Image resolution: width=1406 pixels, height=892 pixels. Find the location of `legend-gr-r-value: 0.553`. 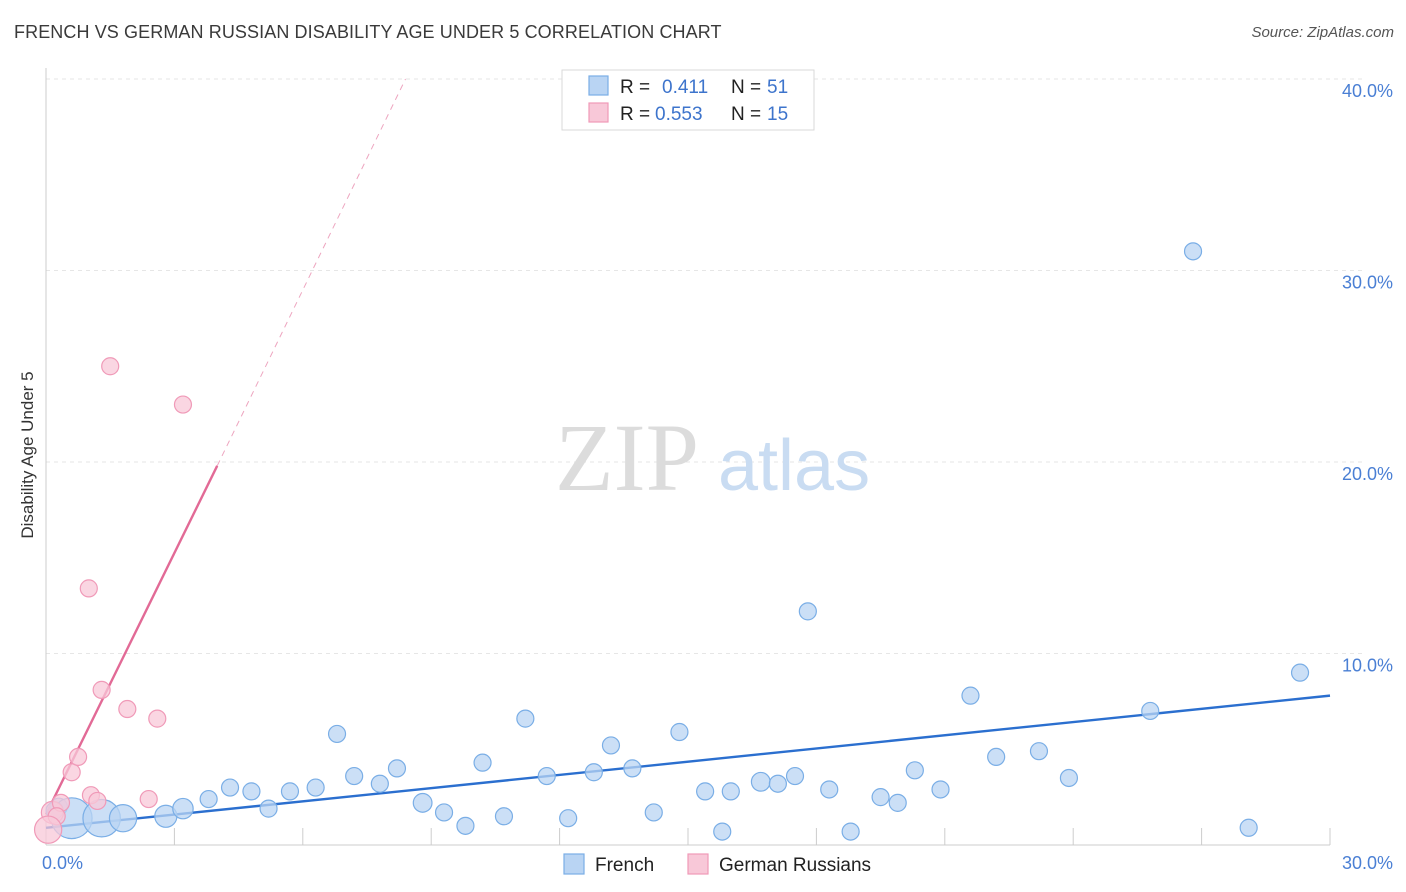

legend-gr-r-value: 0.553 is located at coordinates (679, 114).